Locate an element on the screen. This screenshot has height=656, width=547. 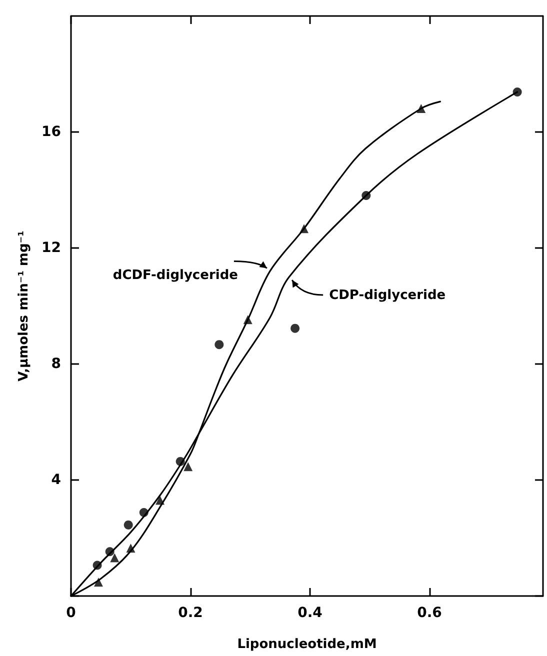
y-tick-label: 4 is located at coordinates (56, 480).